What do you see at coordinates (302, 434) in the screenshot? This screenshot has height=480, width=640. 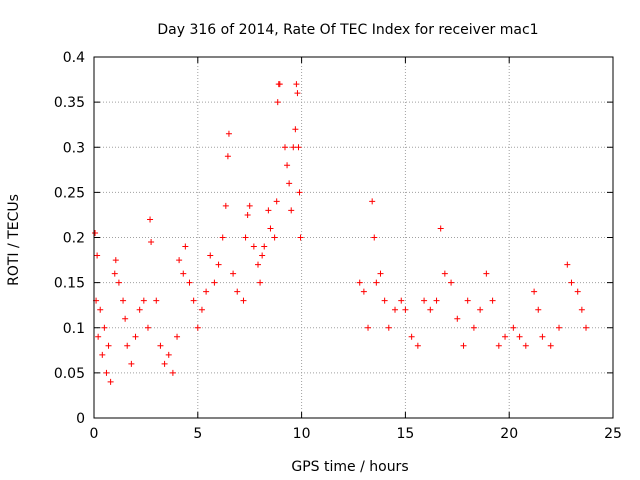 I see `x-tick-label: 10` at bounding box center [302, 434].